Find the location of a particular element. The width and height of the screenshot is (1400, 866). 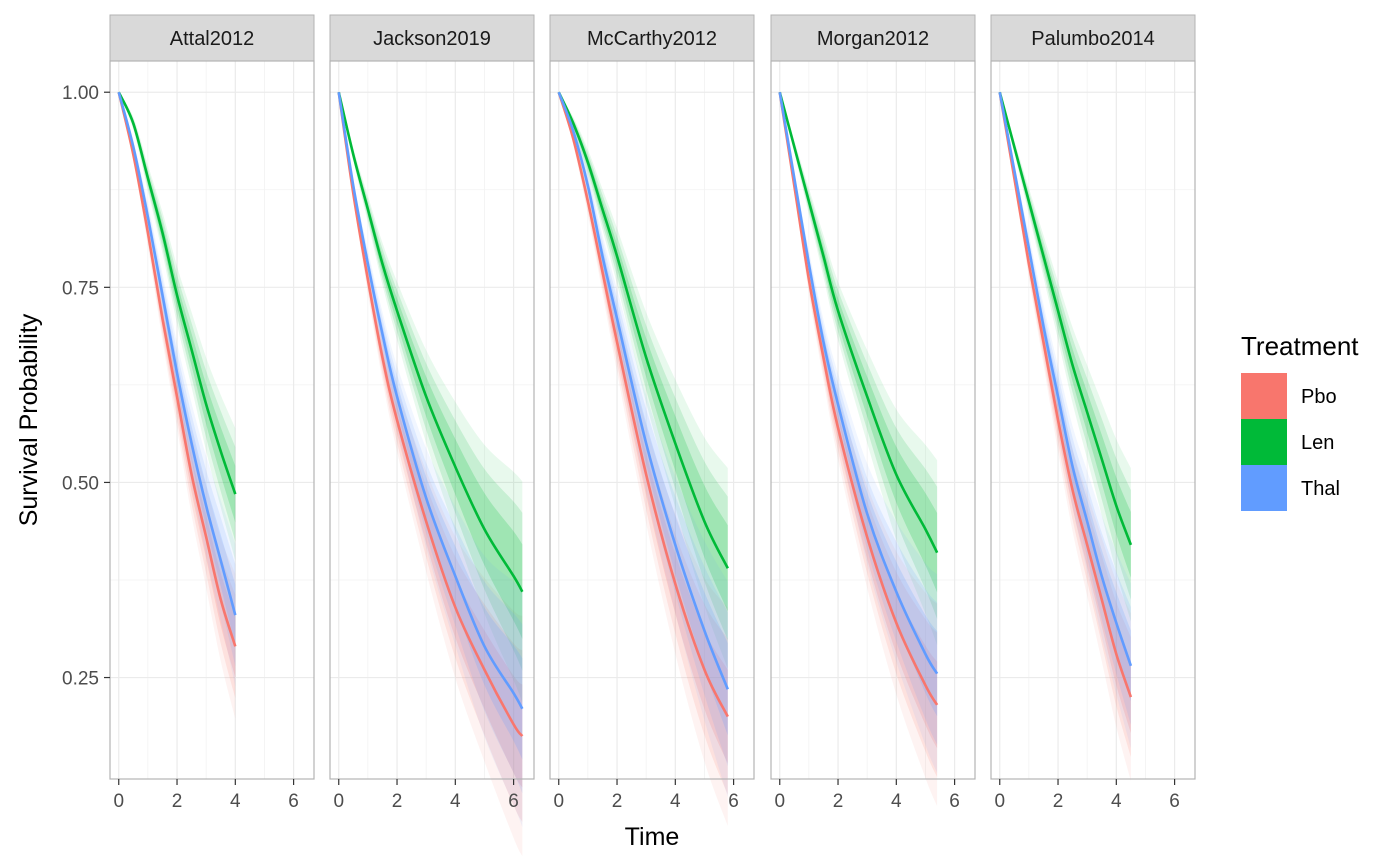

facet-strip-label: Morgan2012 is located at coordinates (873, 39).